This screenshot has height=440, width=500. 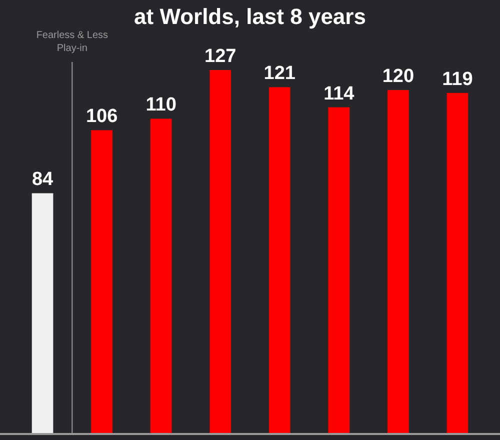 I want to click on data-label: 120, so click(x=398, y=77).